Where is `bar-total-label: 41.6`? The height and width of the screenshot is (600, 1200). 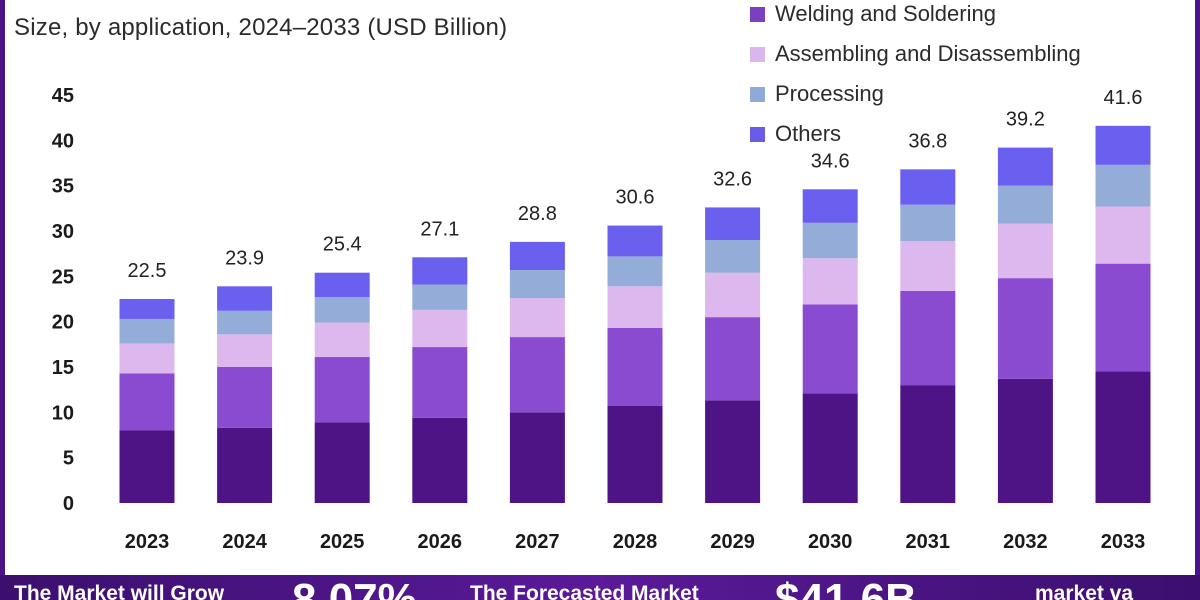
bar-total-label: 41.6 is located at coordinates (1123, 98).